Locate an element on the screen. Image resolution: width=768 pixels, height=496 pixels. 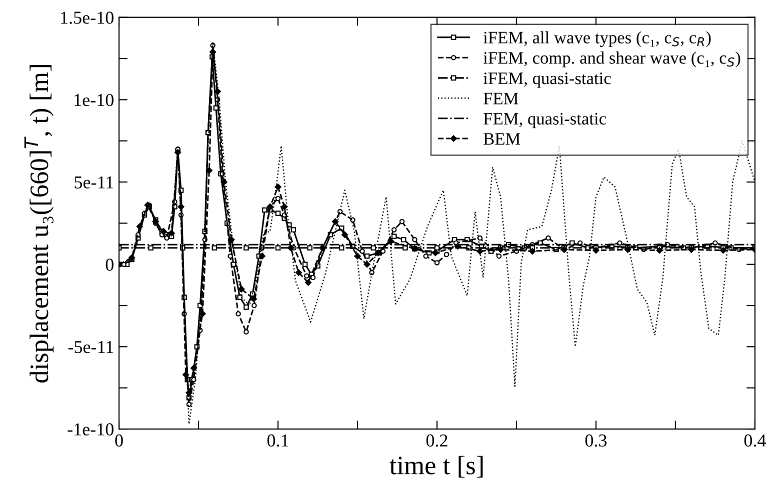
y-tick-label: 0 is located at coordinates (110, 264).